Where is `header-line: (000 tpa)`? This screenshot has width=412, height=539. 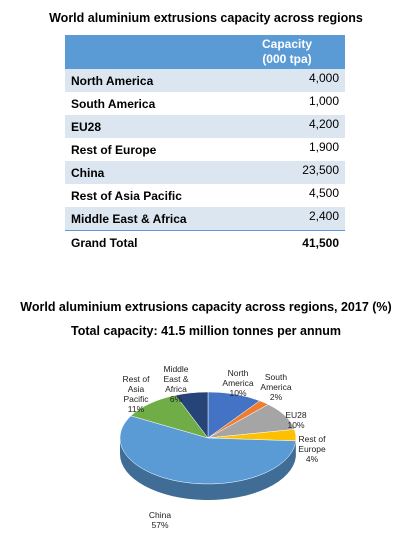 header-line: (000 tpa) is located at coordinates (287, 59).